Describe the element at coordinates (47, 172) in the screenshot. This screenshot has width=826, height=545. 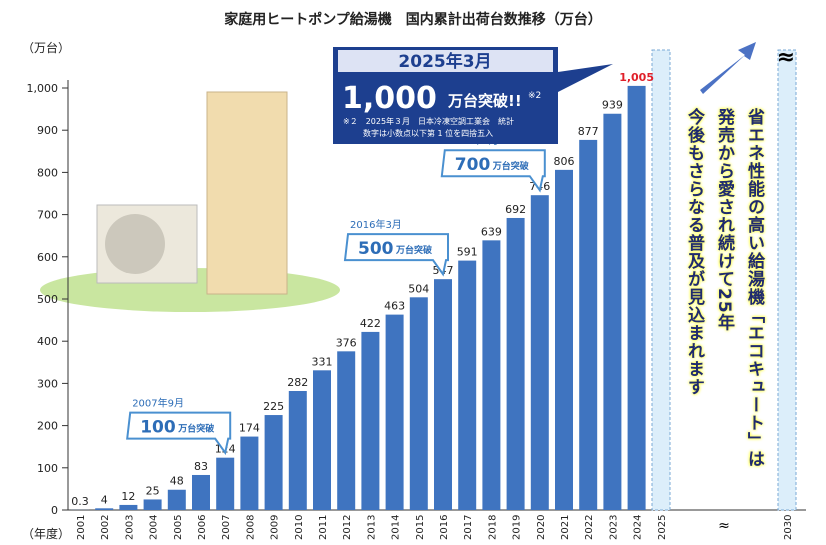
I see `y-tick-label: 800` at that location.